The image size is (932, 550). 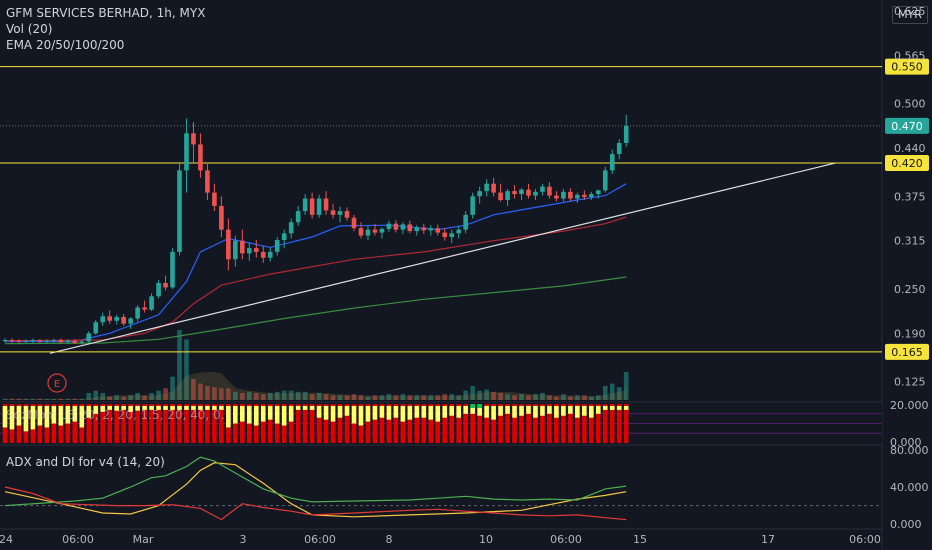 I want to click on di_plus-line, so click(x=315, y=481).